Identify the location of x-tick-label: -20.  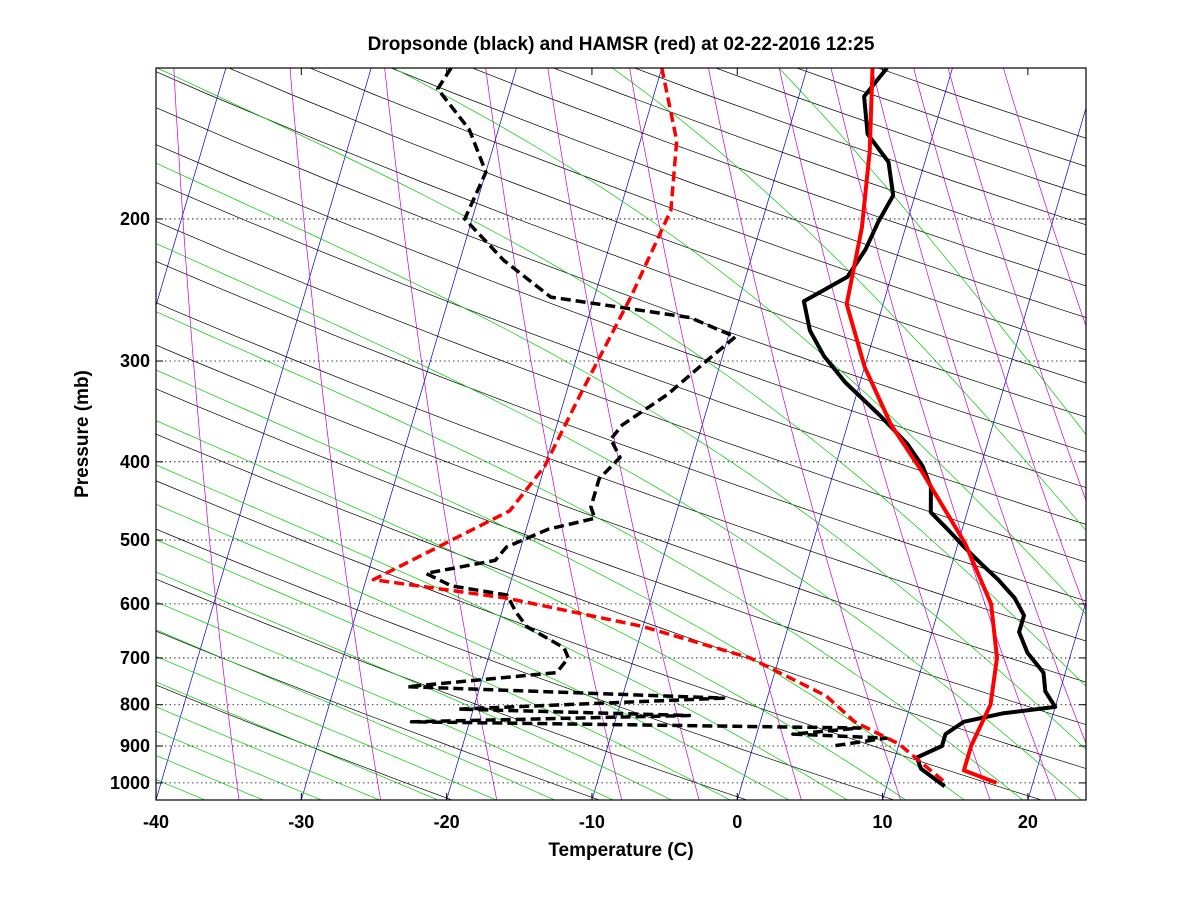
(447, 822).